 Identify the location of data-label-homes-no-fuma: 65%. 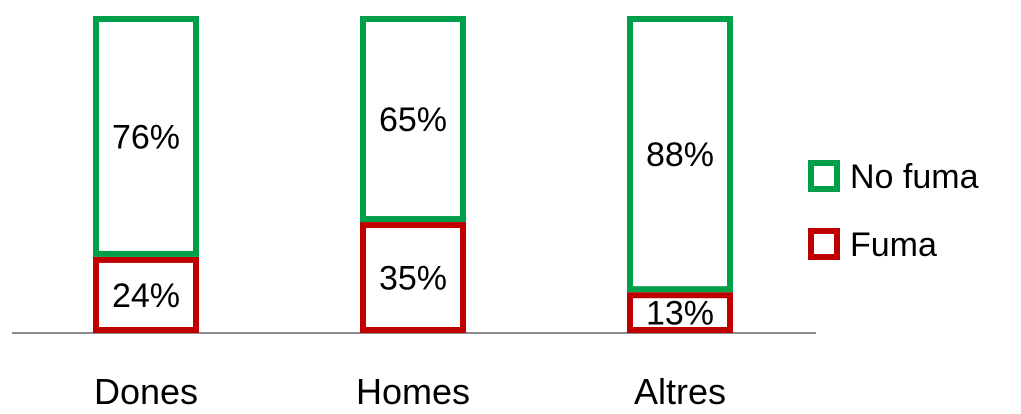
(413, 120).